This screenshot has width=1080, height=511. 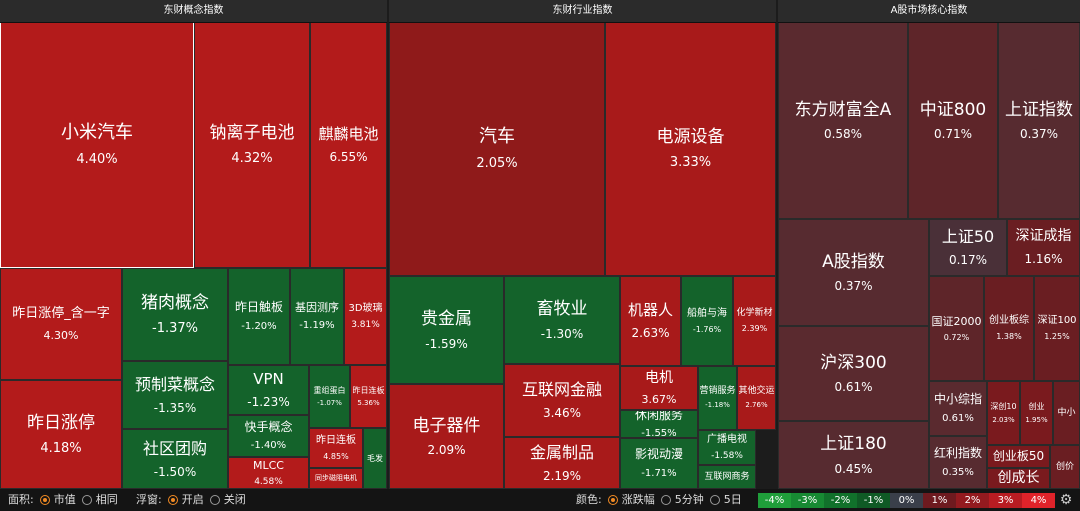 What do you see at coordinates (756, 398) in the screenshot?
I see `tile-i12: 其他交运 2.76%` at bounding box center [756, 398].